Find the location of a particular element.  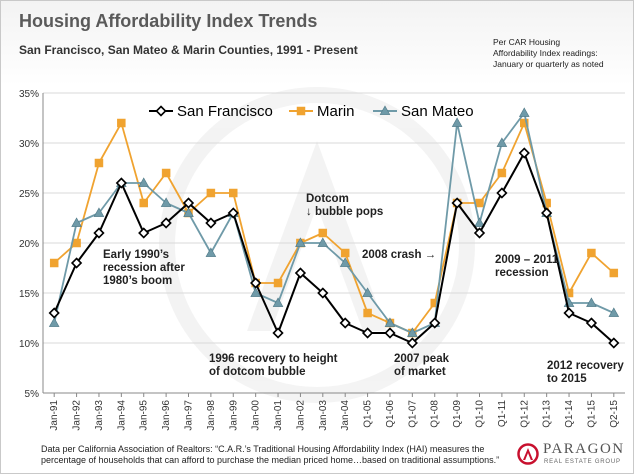

annotation-label: of market is located at coordinates (420, 372).